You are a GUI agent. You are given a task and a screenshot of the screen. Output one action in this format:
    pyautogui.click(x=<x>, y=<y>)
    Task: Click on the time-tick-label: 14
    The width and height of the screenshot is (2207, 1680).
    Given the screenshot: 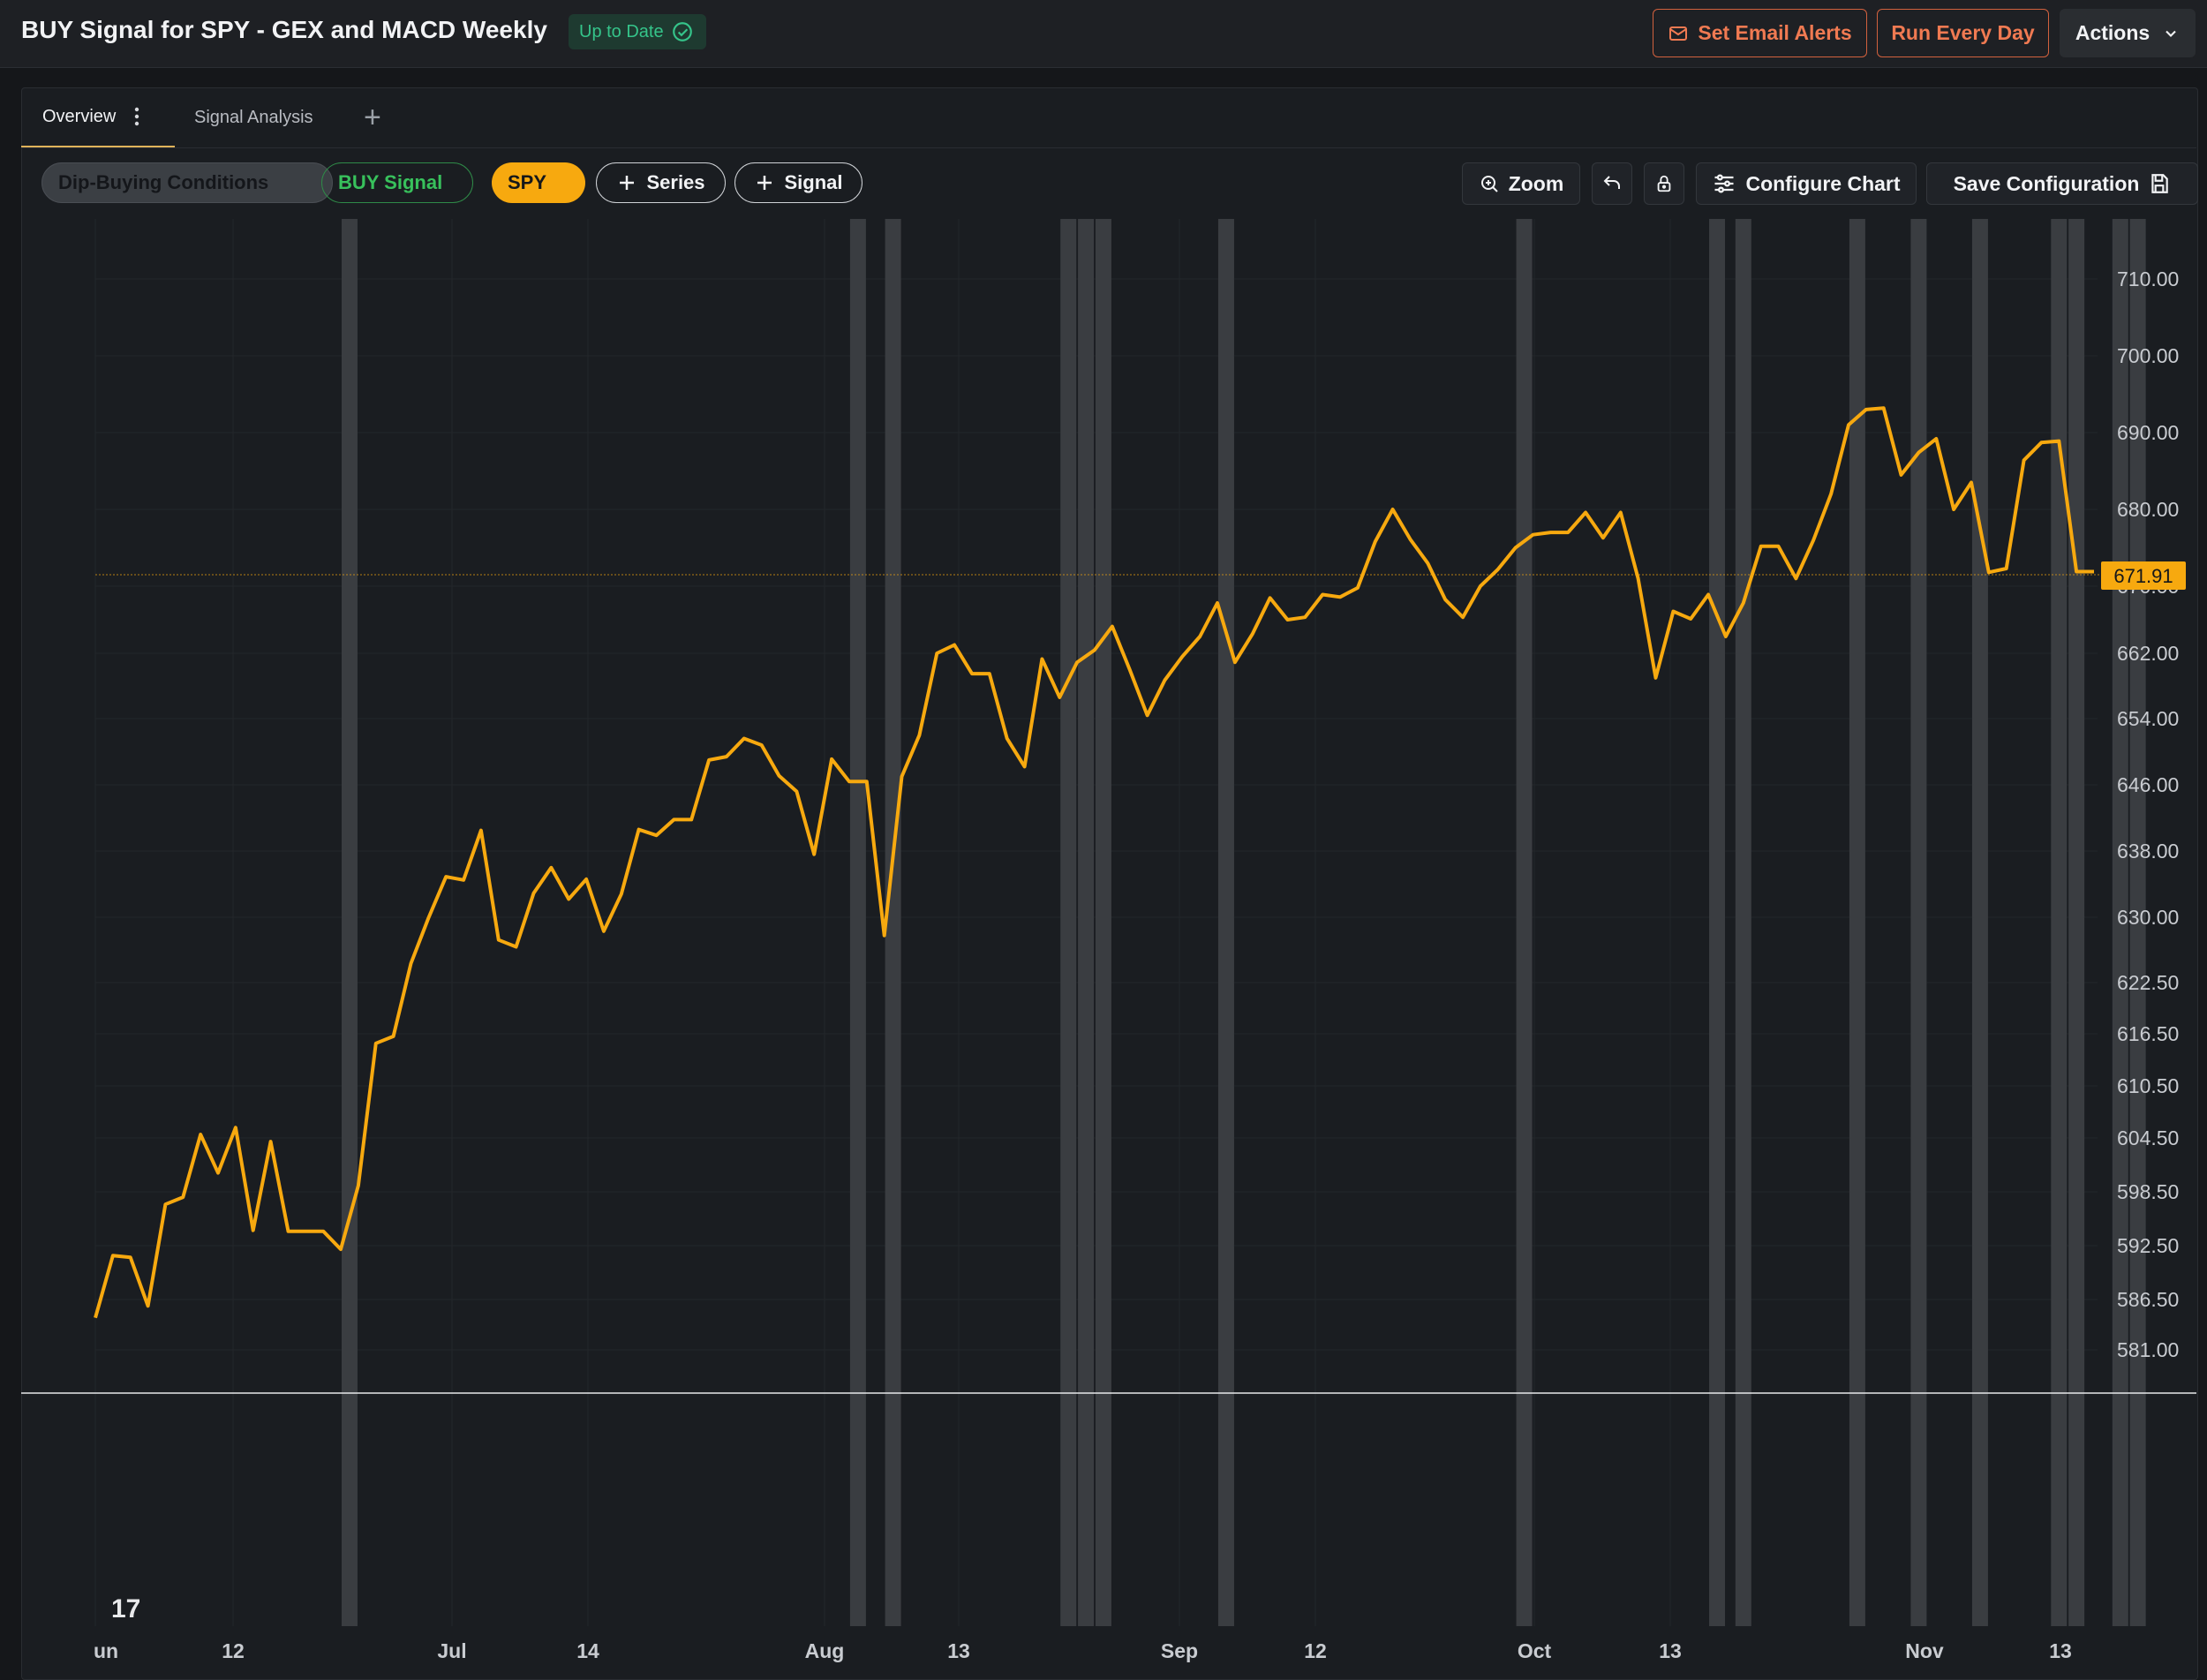 What is the action you would take?
    pyautogui.click(x=587, y=1650)
    